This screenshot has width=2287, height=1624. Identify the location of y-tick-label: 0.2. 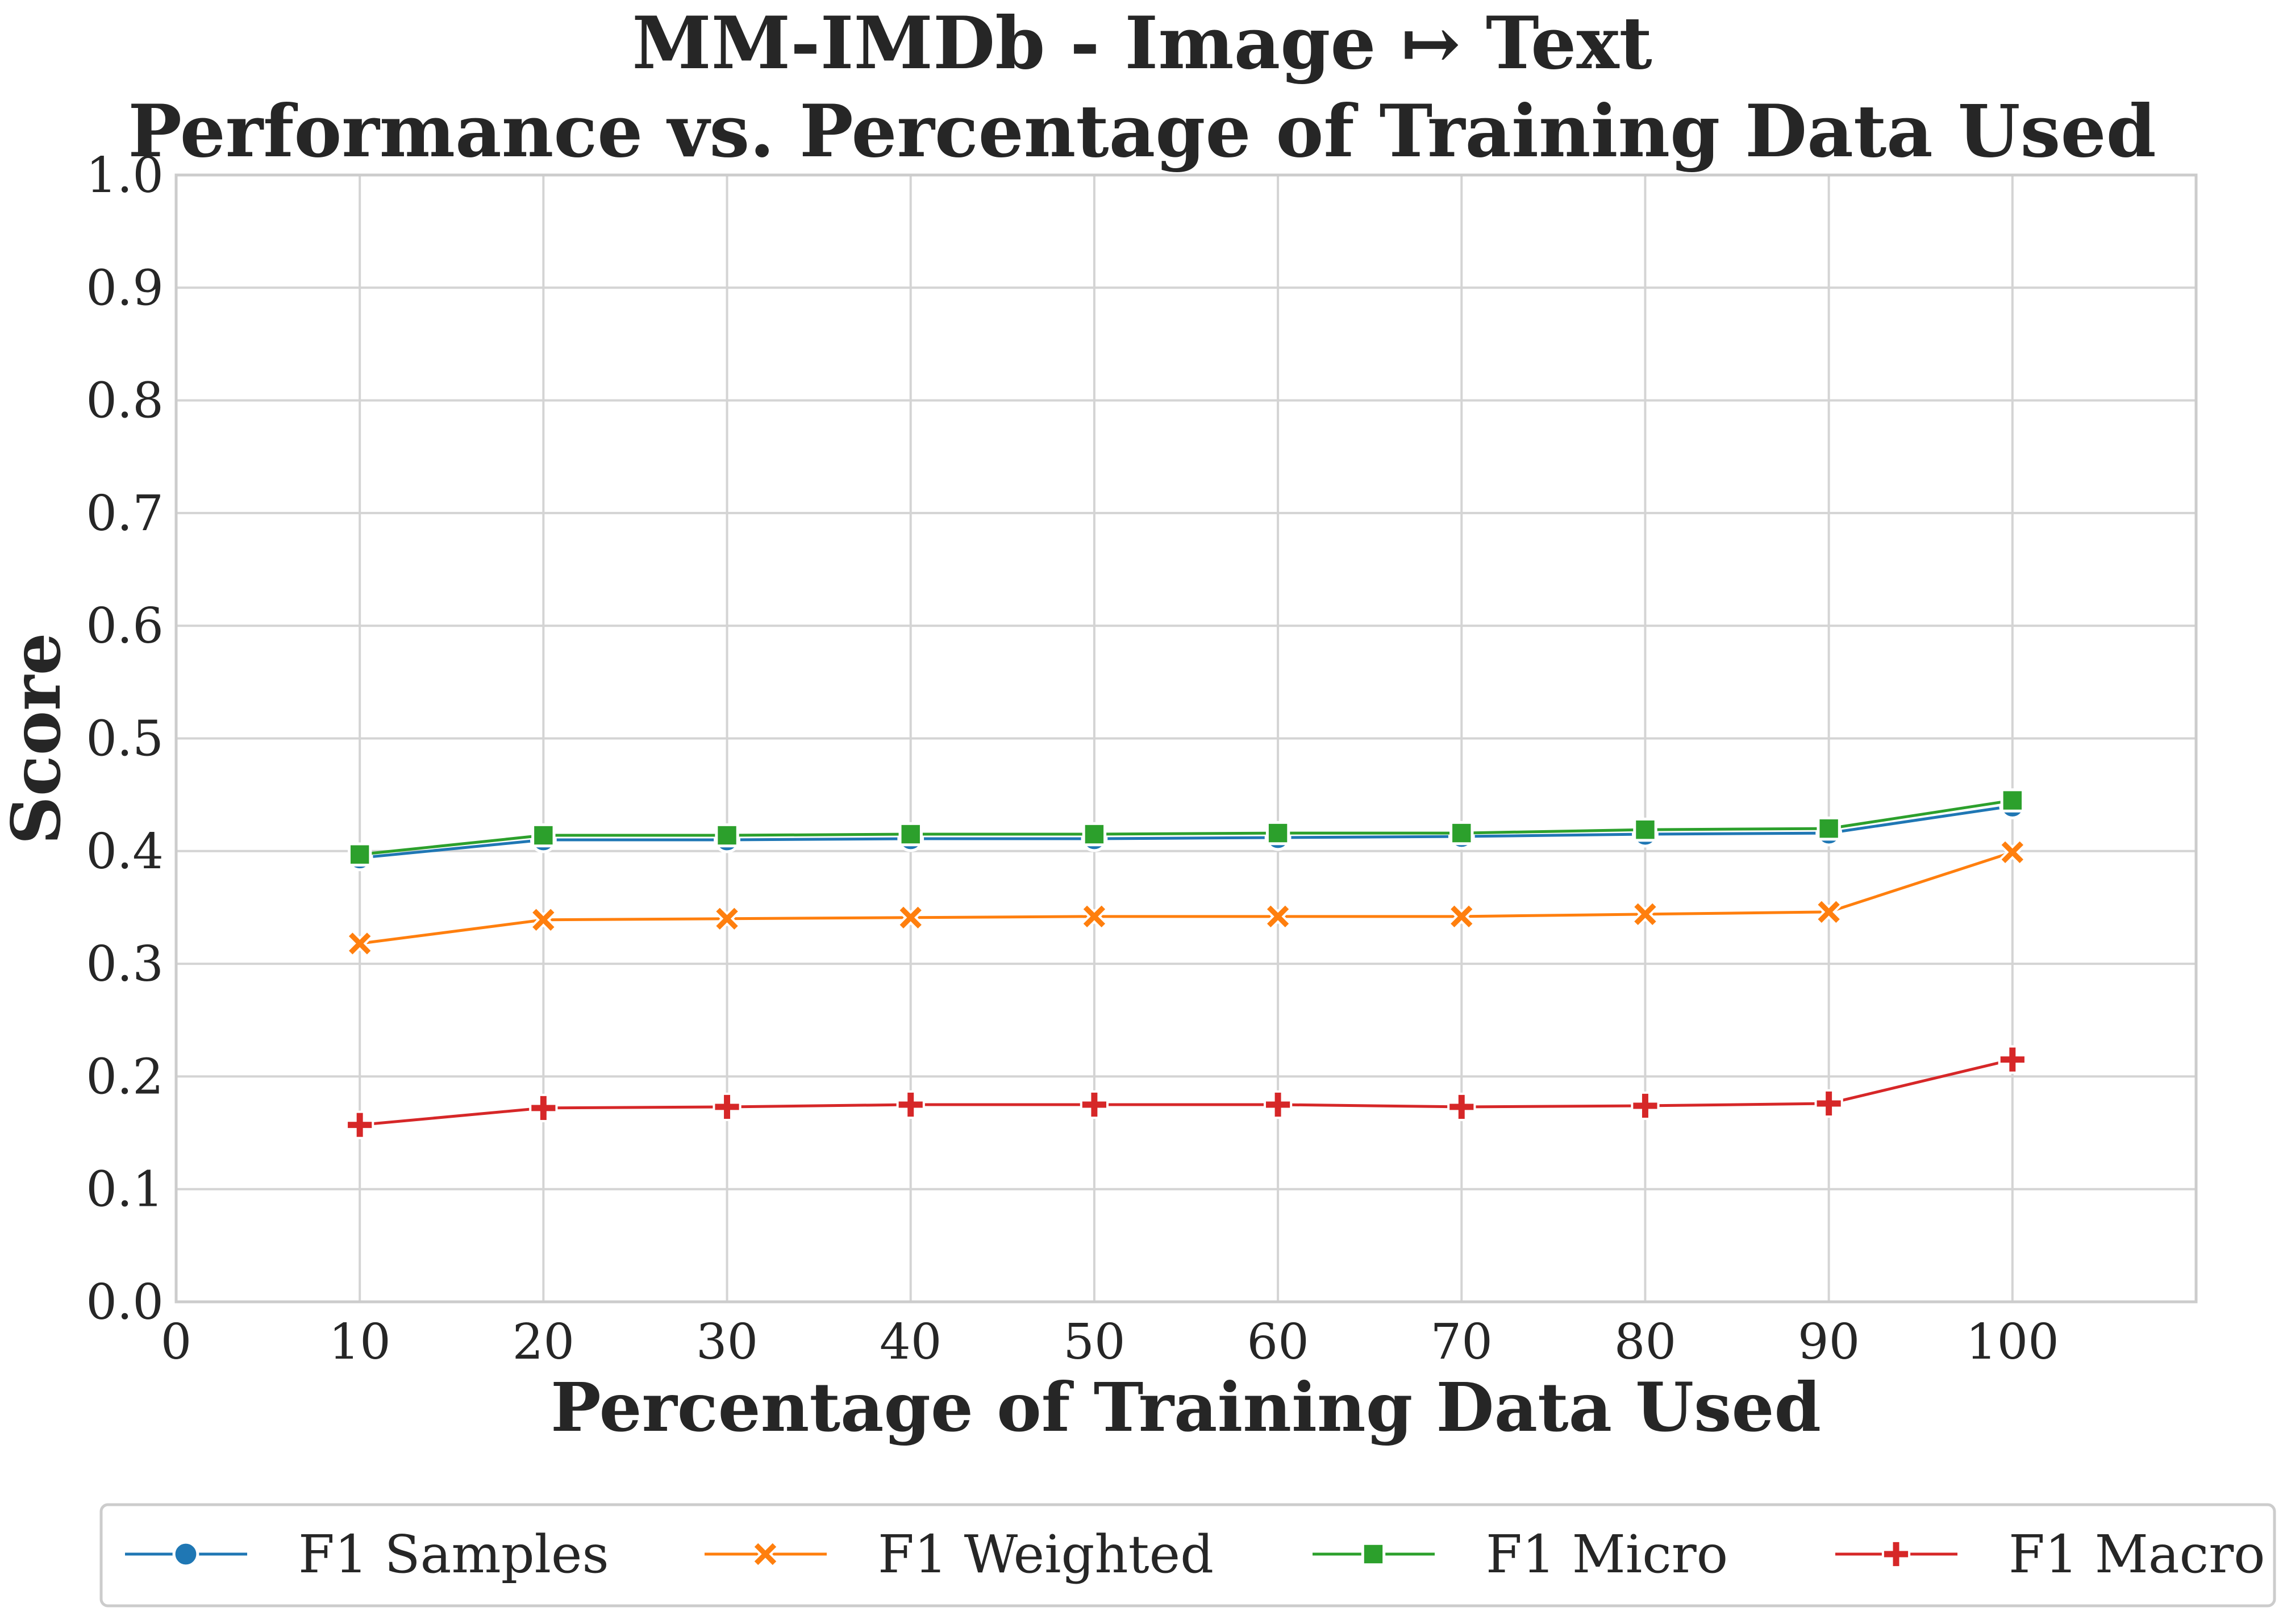
(125, 1076).